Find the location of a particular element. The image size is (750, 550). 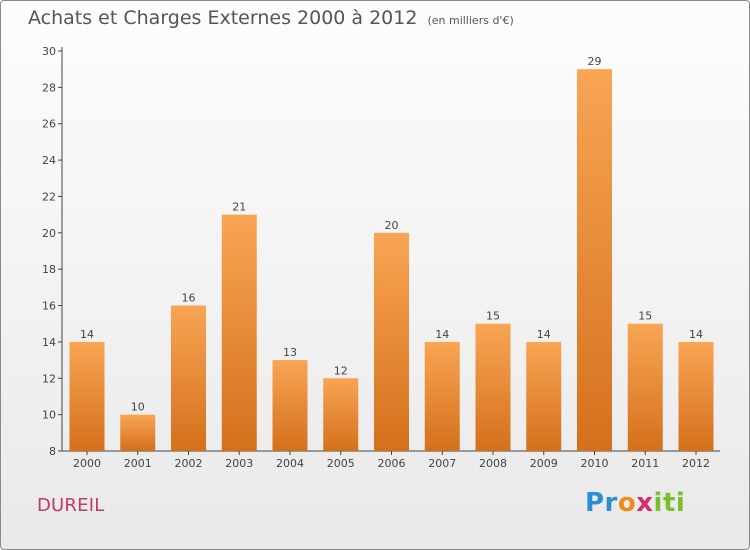

x-tick-label: 2006 is located at coordinates (392, 463).